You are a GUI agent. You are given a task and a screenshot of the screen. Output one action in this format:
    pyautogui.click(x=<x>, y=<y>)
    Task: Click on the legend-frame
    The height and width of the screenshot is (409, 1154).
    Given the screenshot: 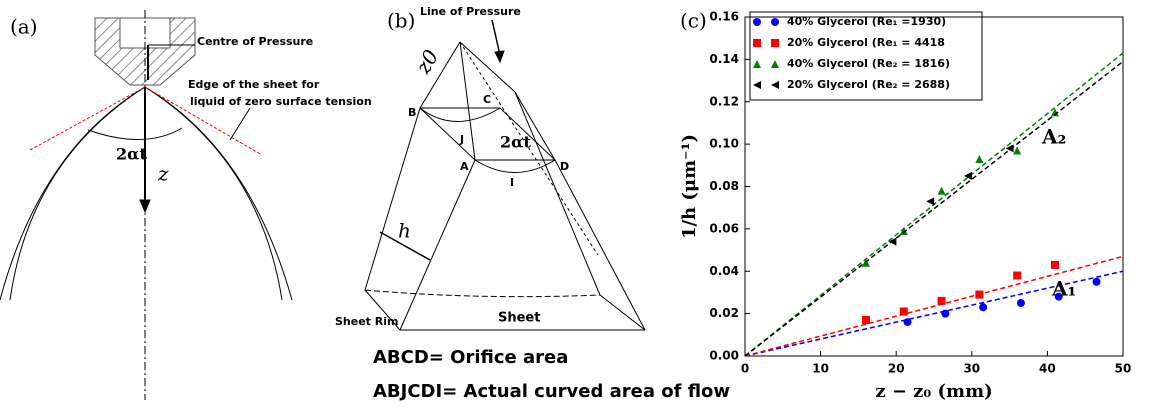 What is the action you would take?
    pyautogui.click(x=866, y=56)
    